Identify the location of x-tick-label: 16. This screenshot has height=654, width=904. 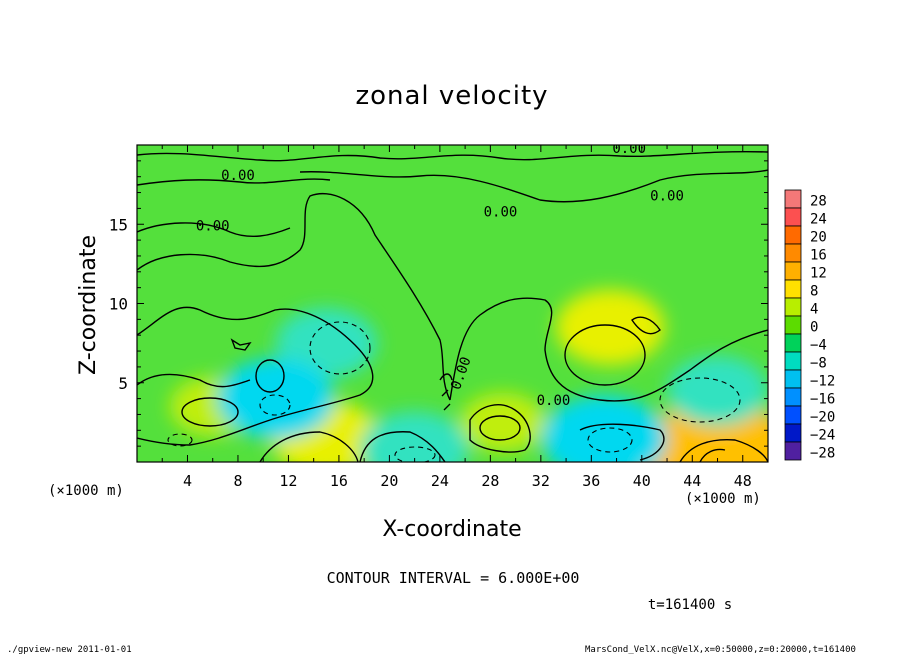
(339, 481).